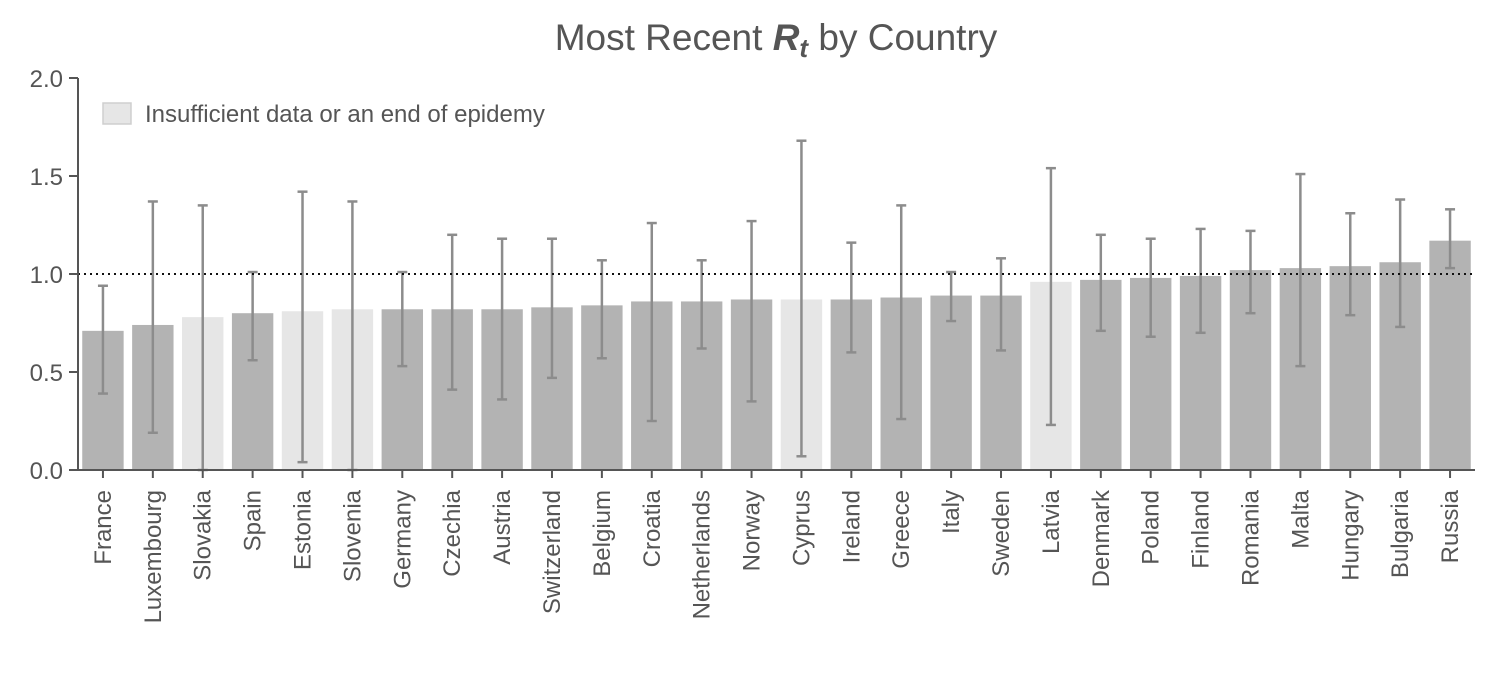 The image size is (1493, 683). Describe the element at coordinates (102, 339) in the screenshot. I see `errorbar-france` at that location.